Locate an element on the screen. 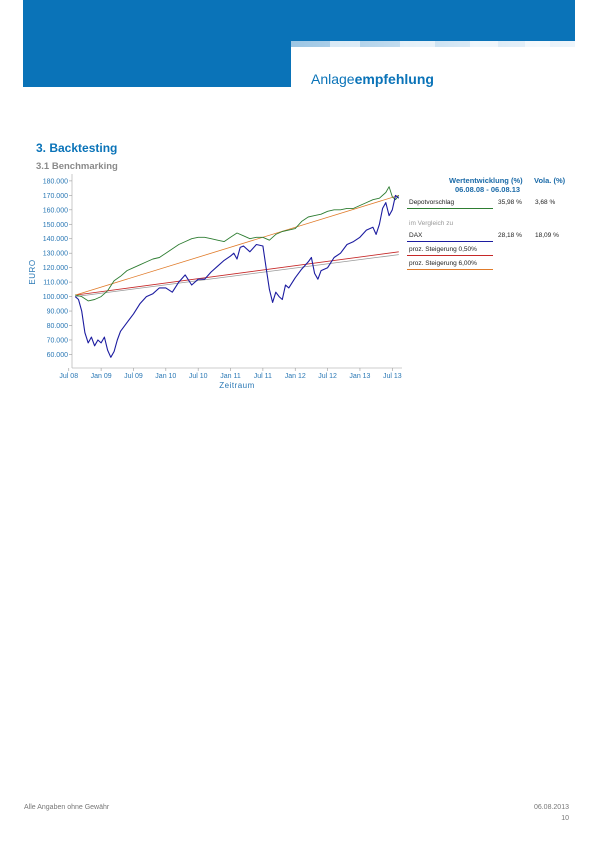 The height and width of the screenshot is (841, 593). y-tick-label: 140.000 is located at coordinates (55, 239).